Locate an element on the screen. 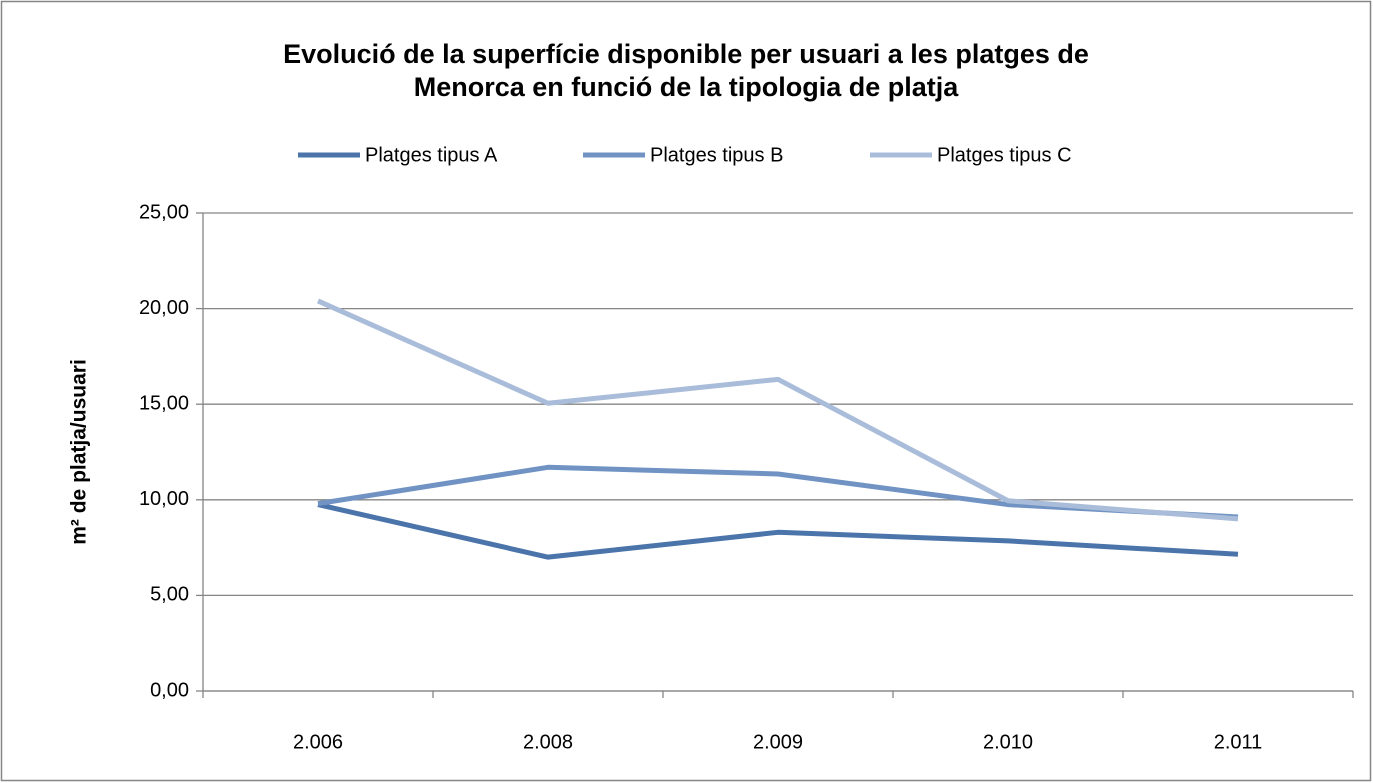 This screenshot has width=1373, height=783. x-tick-label: 2.008 is located at coordinates (548, 742).